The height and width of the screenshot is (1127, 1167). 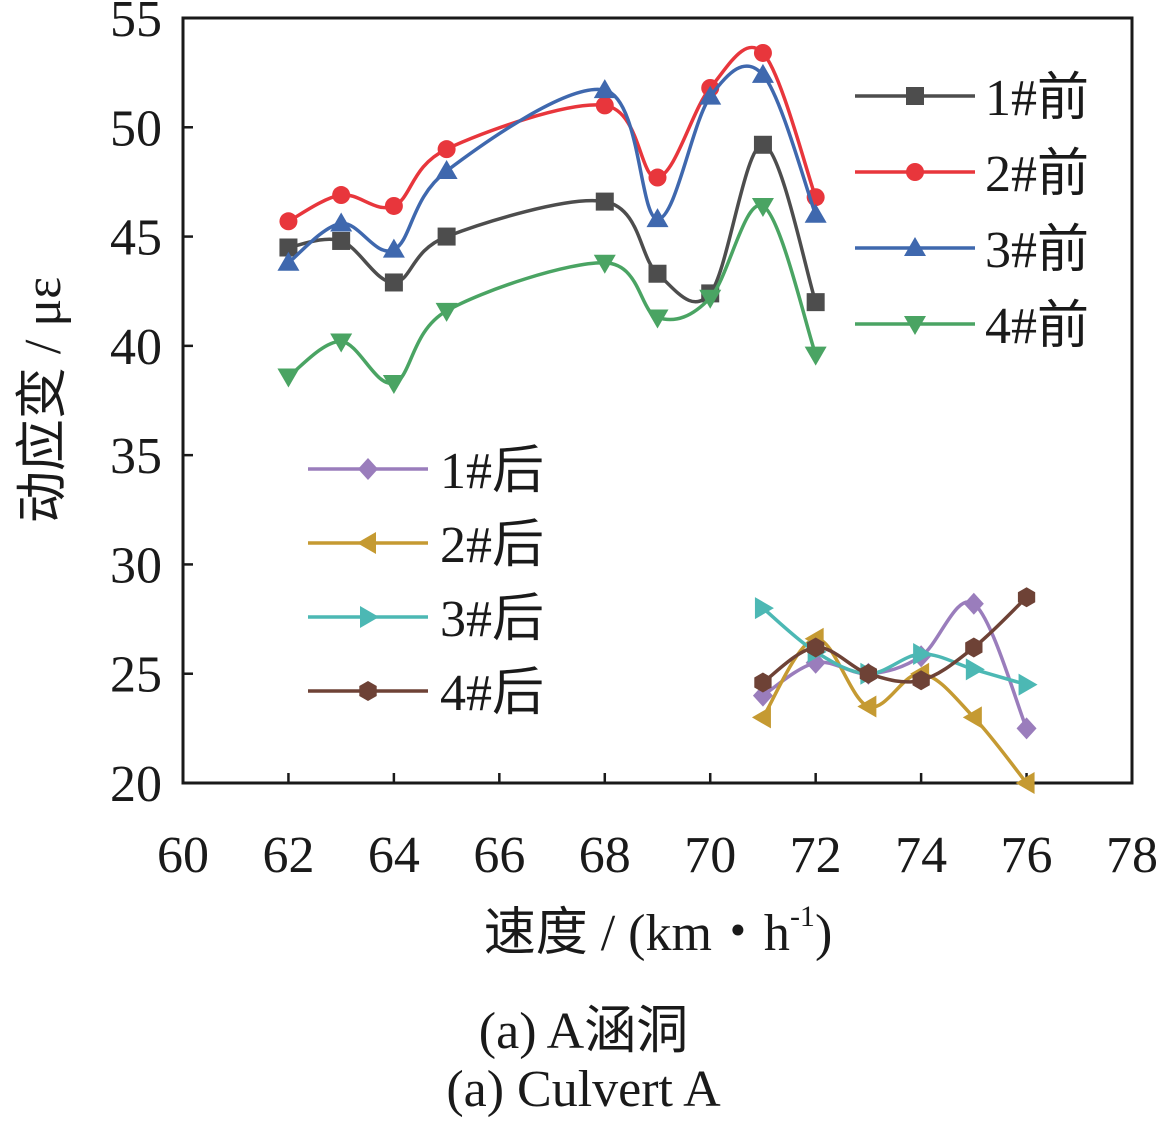 I want to click on legend-label: 2#后, so click(x=492, y=545).